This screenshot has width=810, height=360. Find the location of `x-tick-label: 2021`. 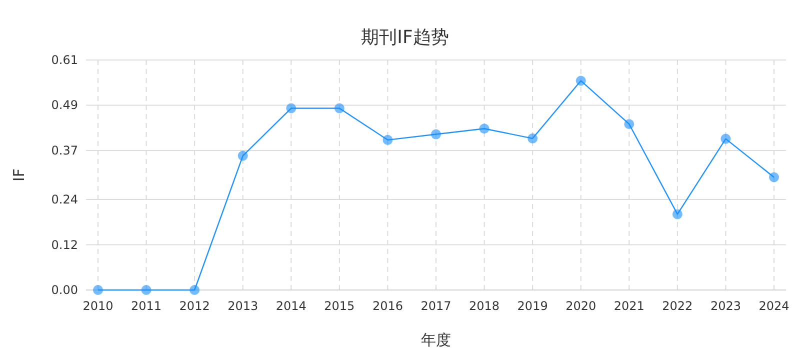

x-tick-label: 2021 is located at coordinates (629, 306).